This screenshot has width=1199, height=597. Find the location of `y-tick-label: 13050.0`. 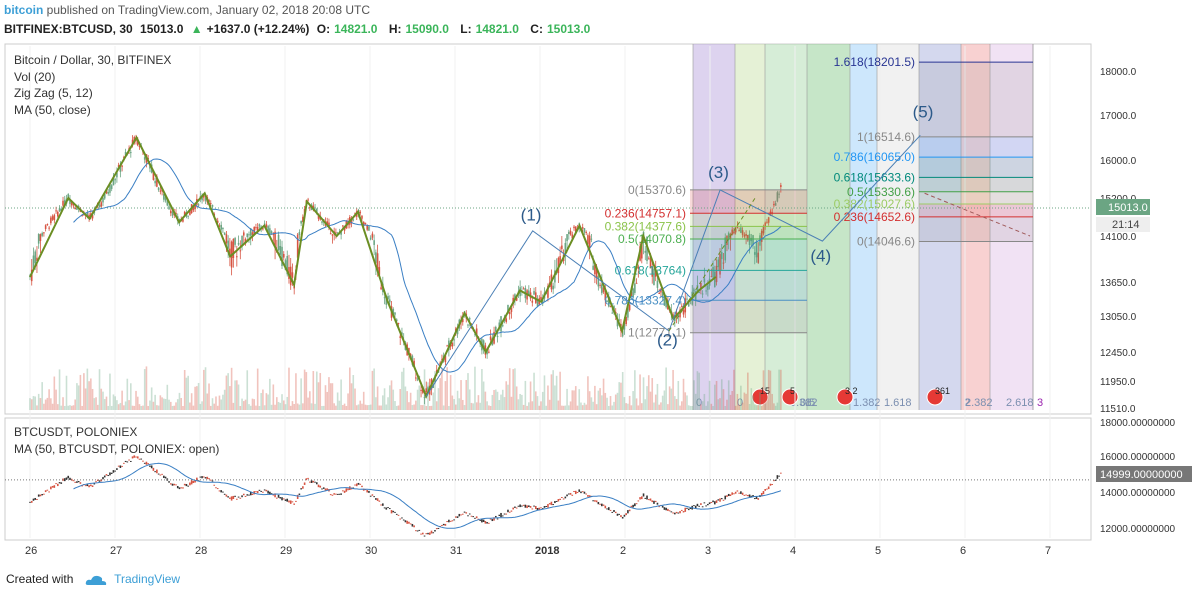

y-tick-label: 13050.0 is located at coordinates (1118, 317).